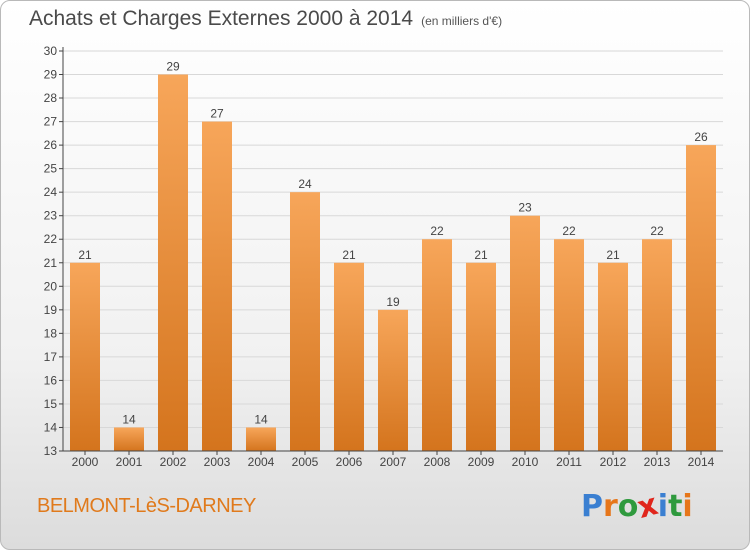 The width and height of the screenshot is (750, 550). I want to click on logo-letter: t, so click(675, 506).